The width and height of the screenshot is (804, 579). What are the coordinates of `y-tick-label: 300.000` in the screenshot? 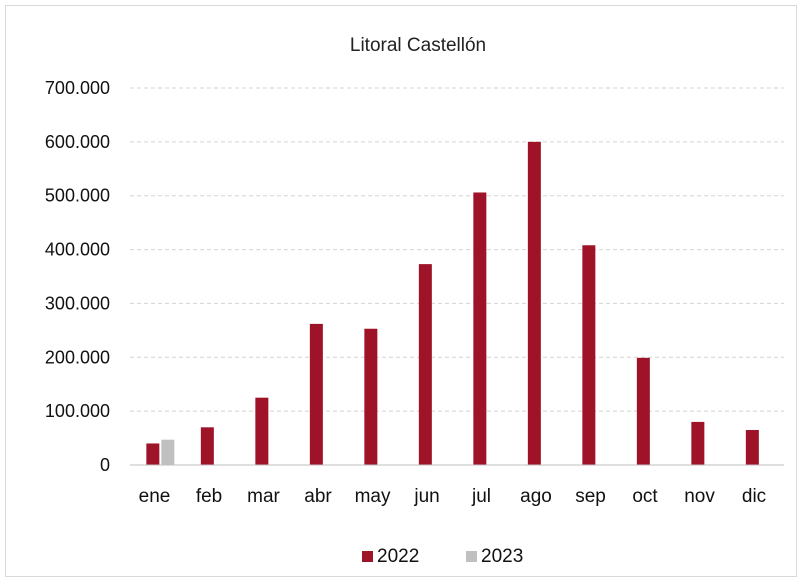 It's located at (77, 303).